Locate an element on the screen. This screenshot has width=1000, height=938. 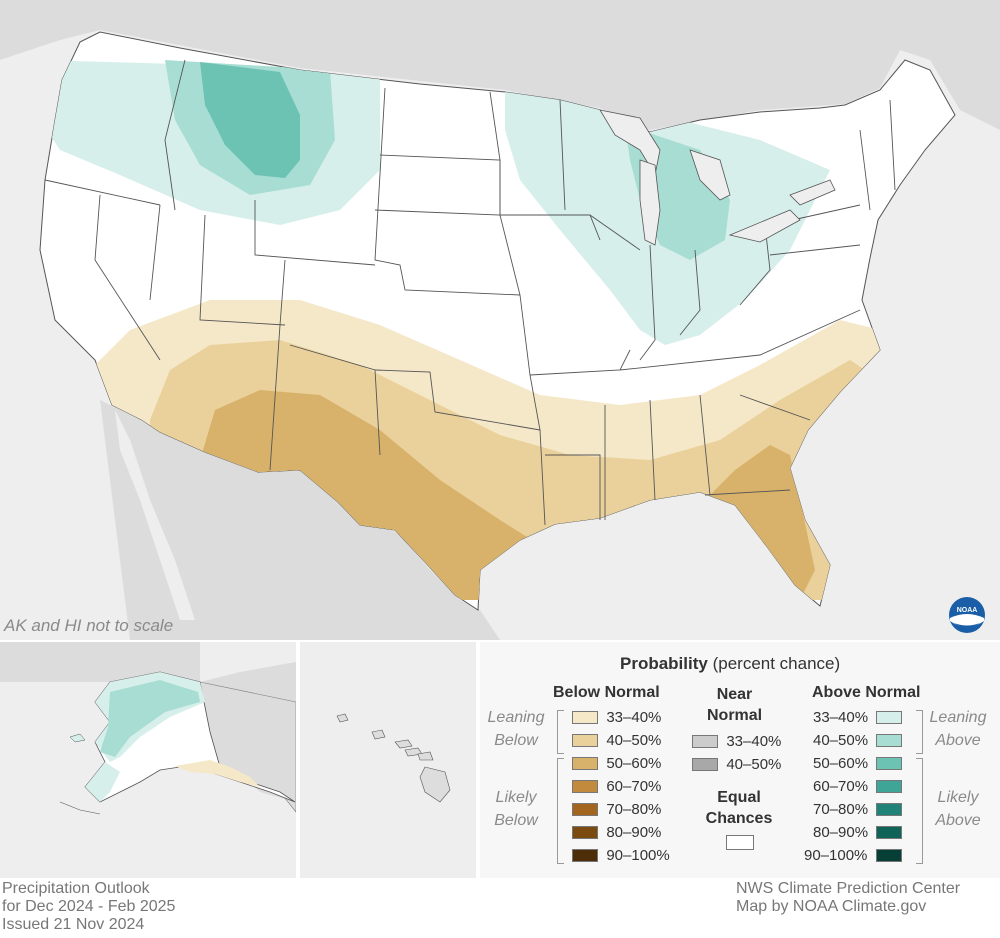
not-to-scale-note: AK and HI not to scale is located at coordinates (89, 625).